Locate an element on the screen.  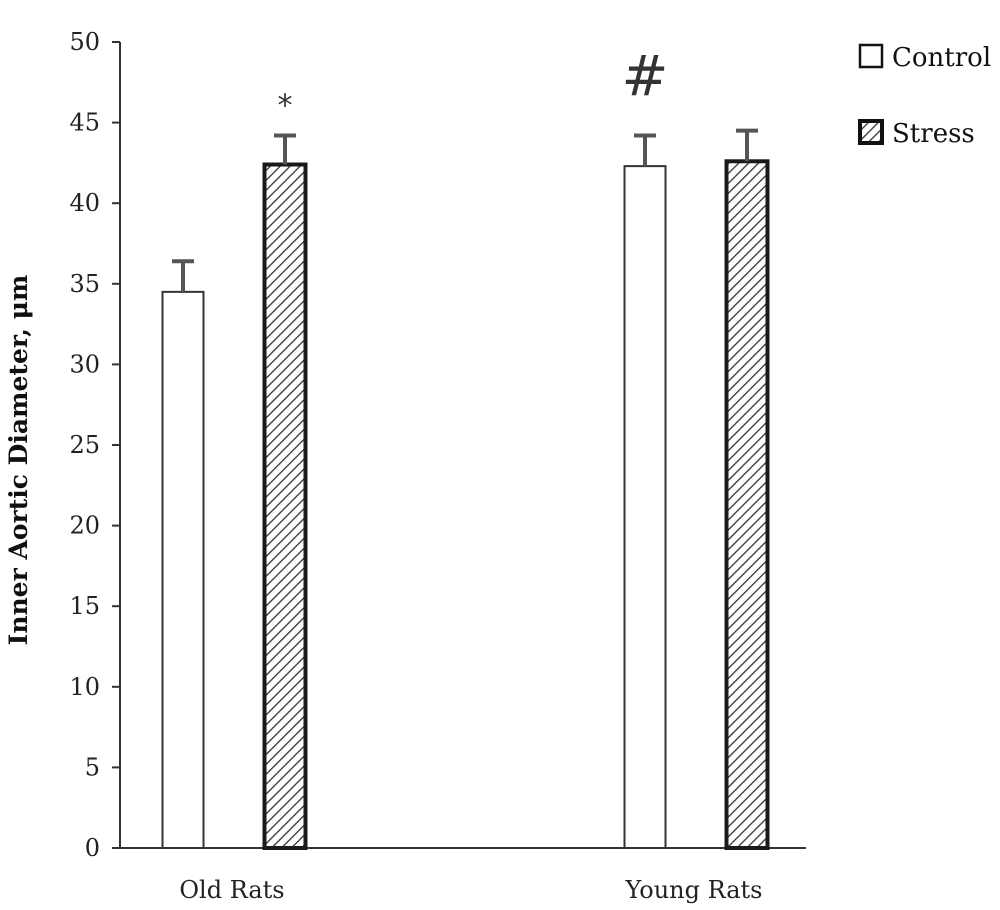
legend: Control Stress is located at coordinates (924, 96).